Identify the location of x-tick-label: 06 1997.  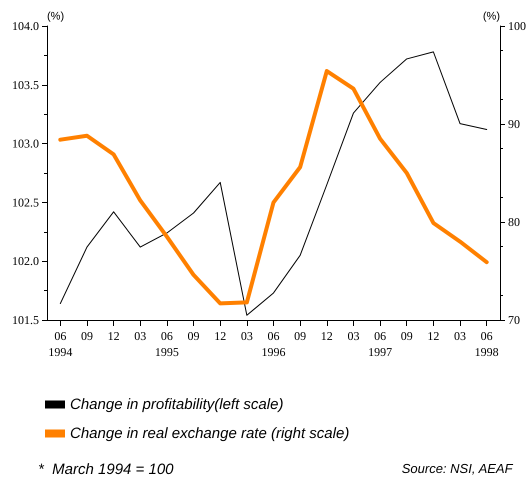
(380, 344).